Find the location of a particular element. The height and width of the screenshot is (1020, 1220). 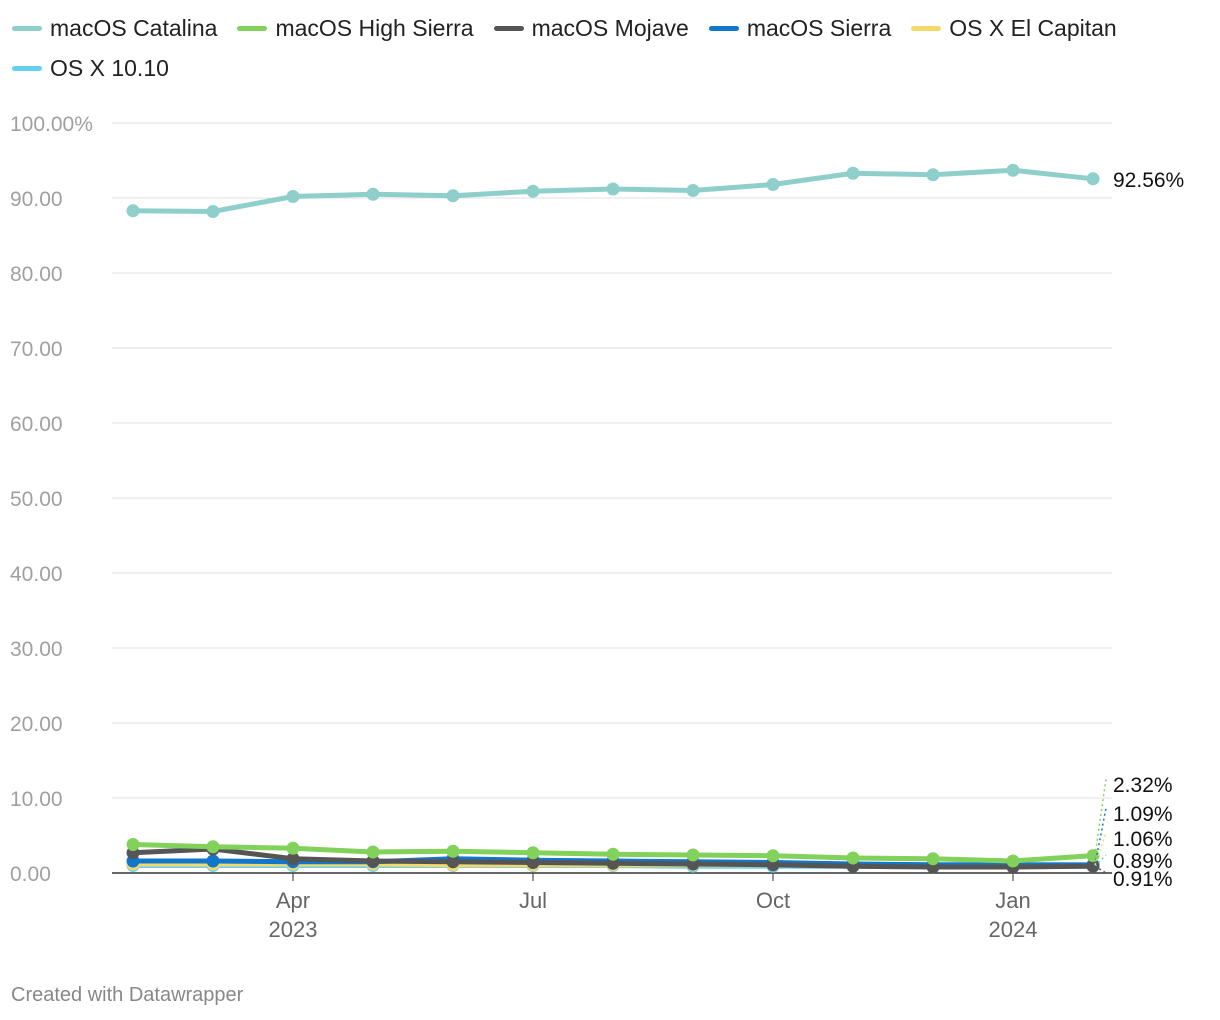

x-tick-year: 2024 is located at coordinates (1013, 929).